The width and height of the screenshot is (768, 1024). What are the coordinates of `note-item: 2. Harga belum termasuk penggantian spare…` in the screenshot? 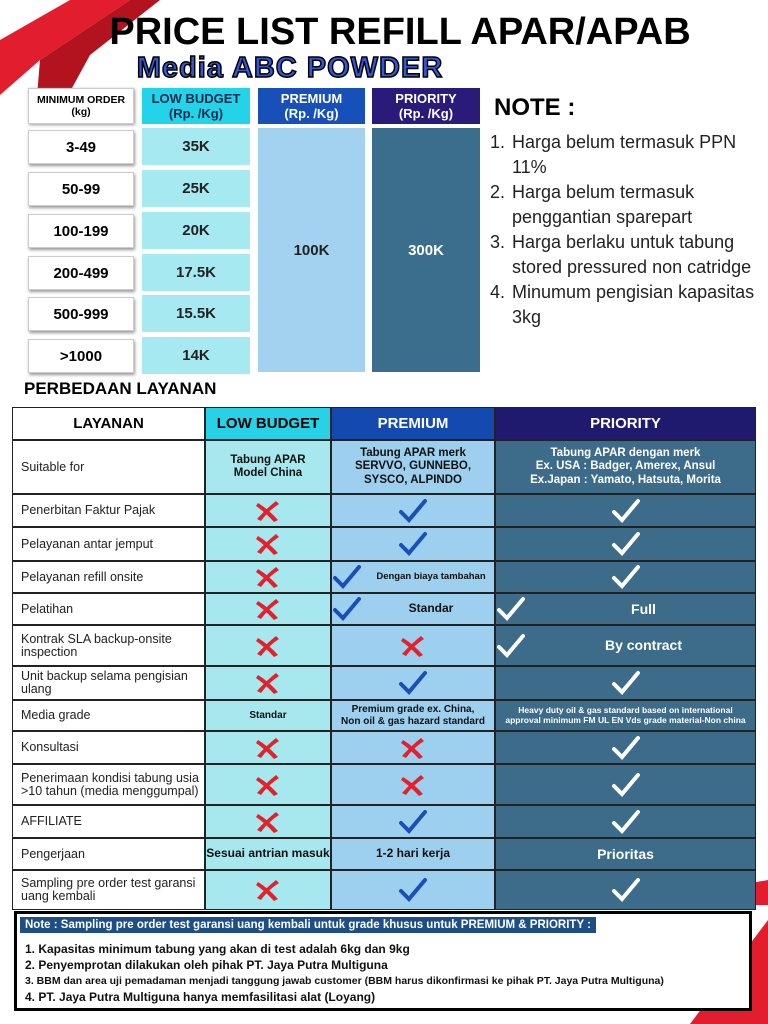 It's located at (625, 205).